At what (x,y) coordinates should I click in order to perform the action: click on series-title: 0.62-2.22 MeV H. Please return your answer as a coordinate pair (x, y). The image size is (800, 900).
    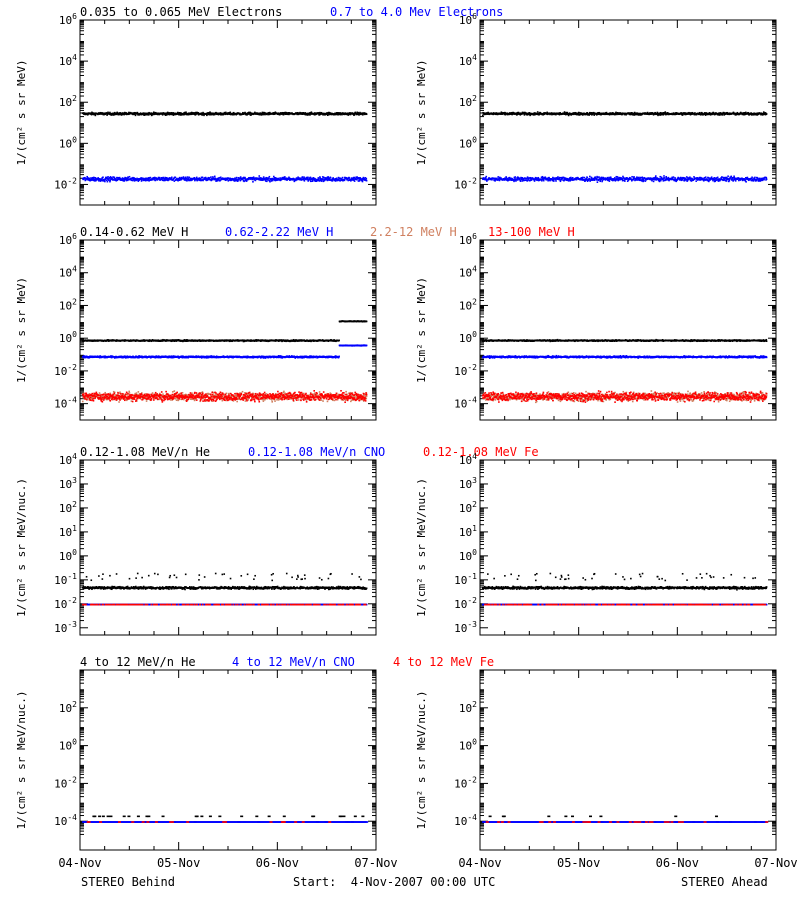
    Looking at the image, I should click on (279, 232).